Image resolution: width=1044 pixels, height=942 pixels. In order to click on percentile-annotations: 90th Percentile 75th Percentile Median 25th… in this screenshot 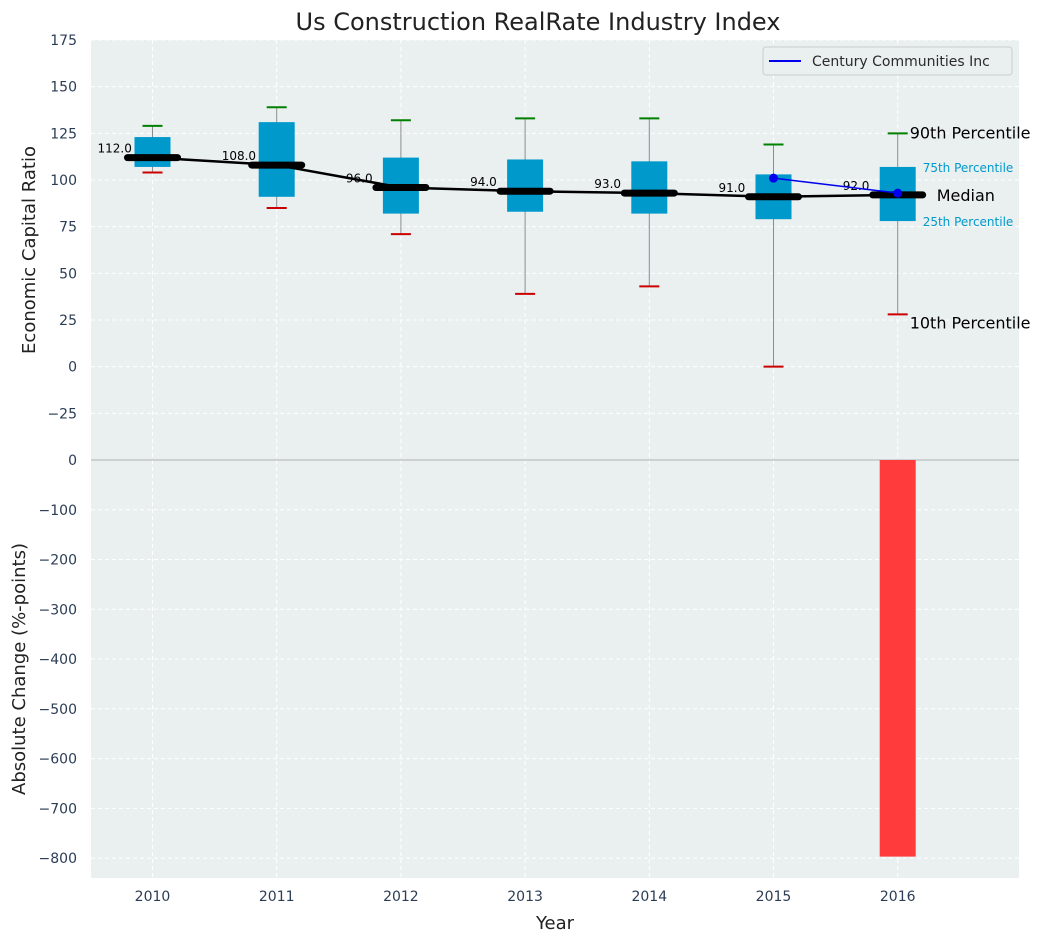, I will do `click(970, 227)`.